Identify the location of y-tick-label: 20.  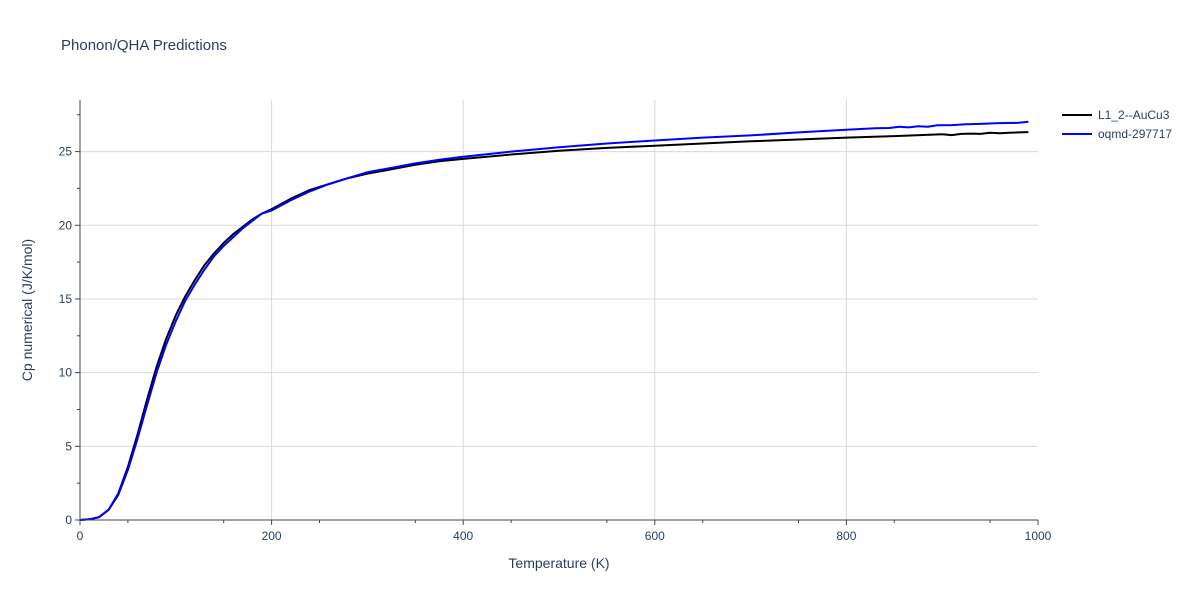
(66, 225).